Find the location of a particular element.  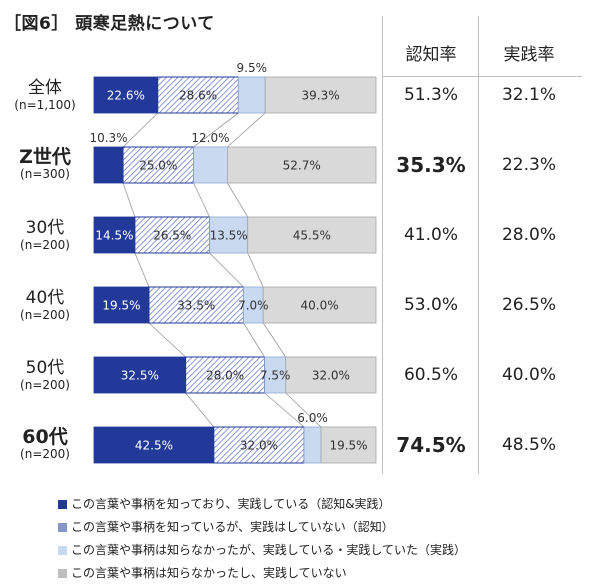

row-name: 30代 is located at coordinates (45, 228).